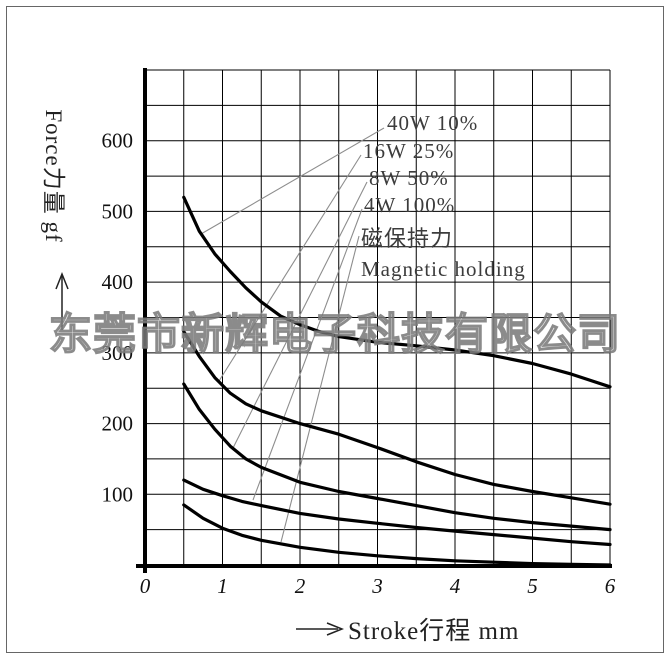 The image size is (670, 659). What do you see at coordinates (118, 211) in the screenshot?
I see `svg-text: 500` at bounding box center [118, 211].